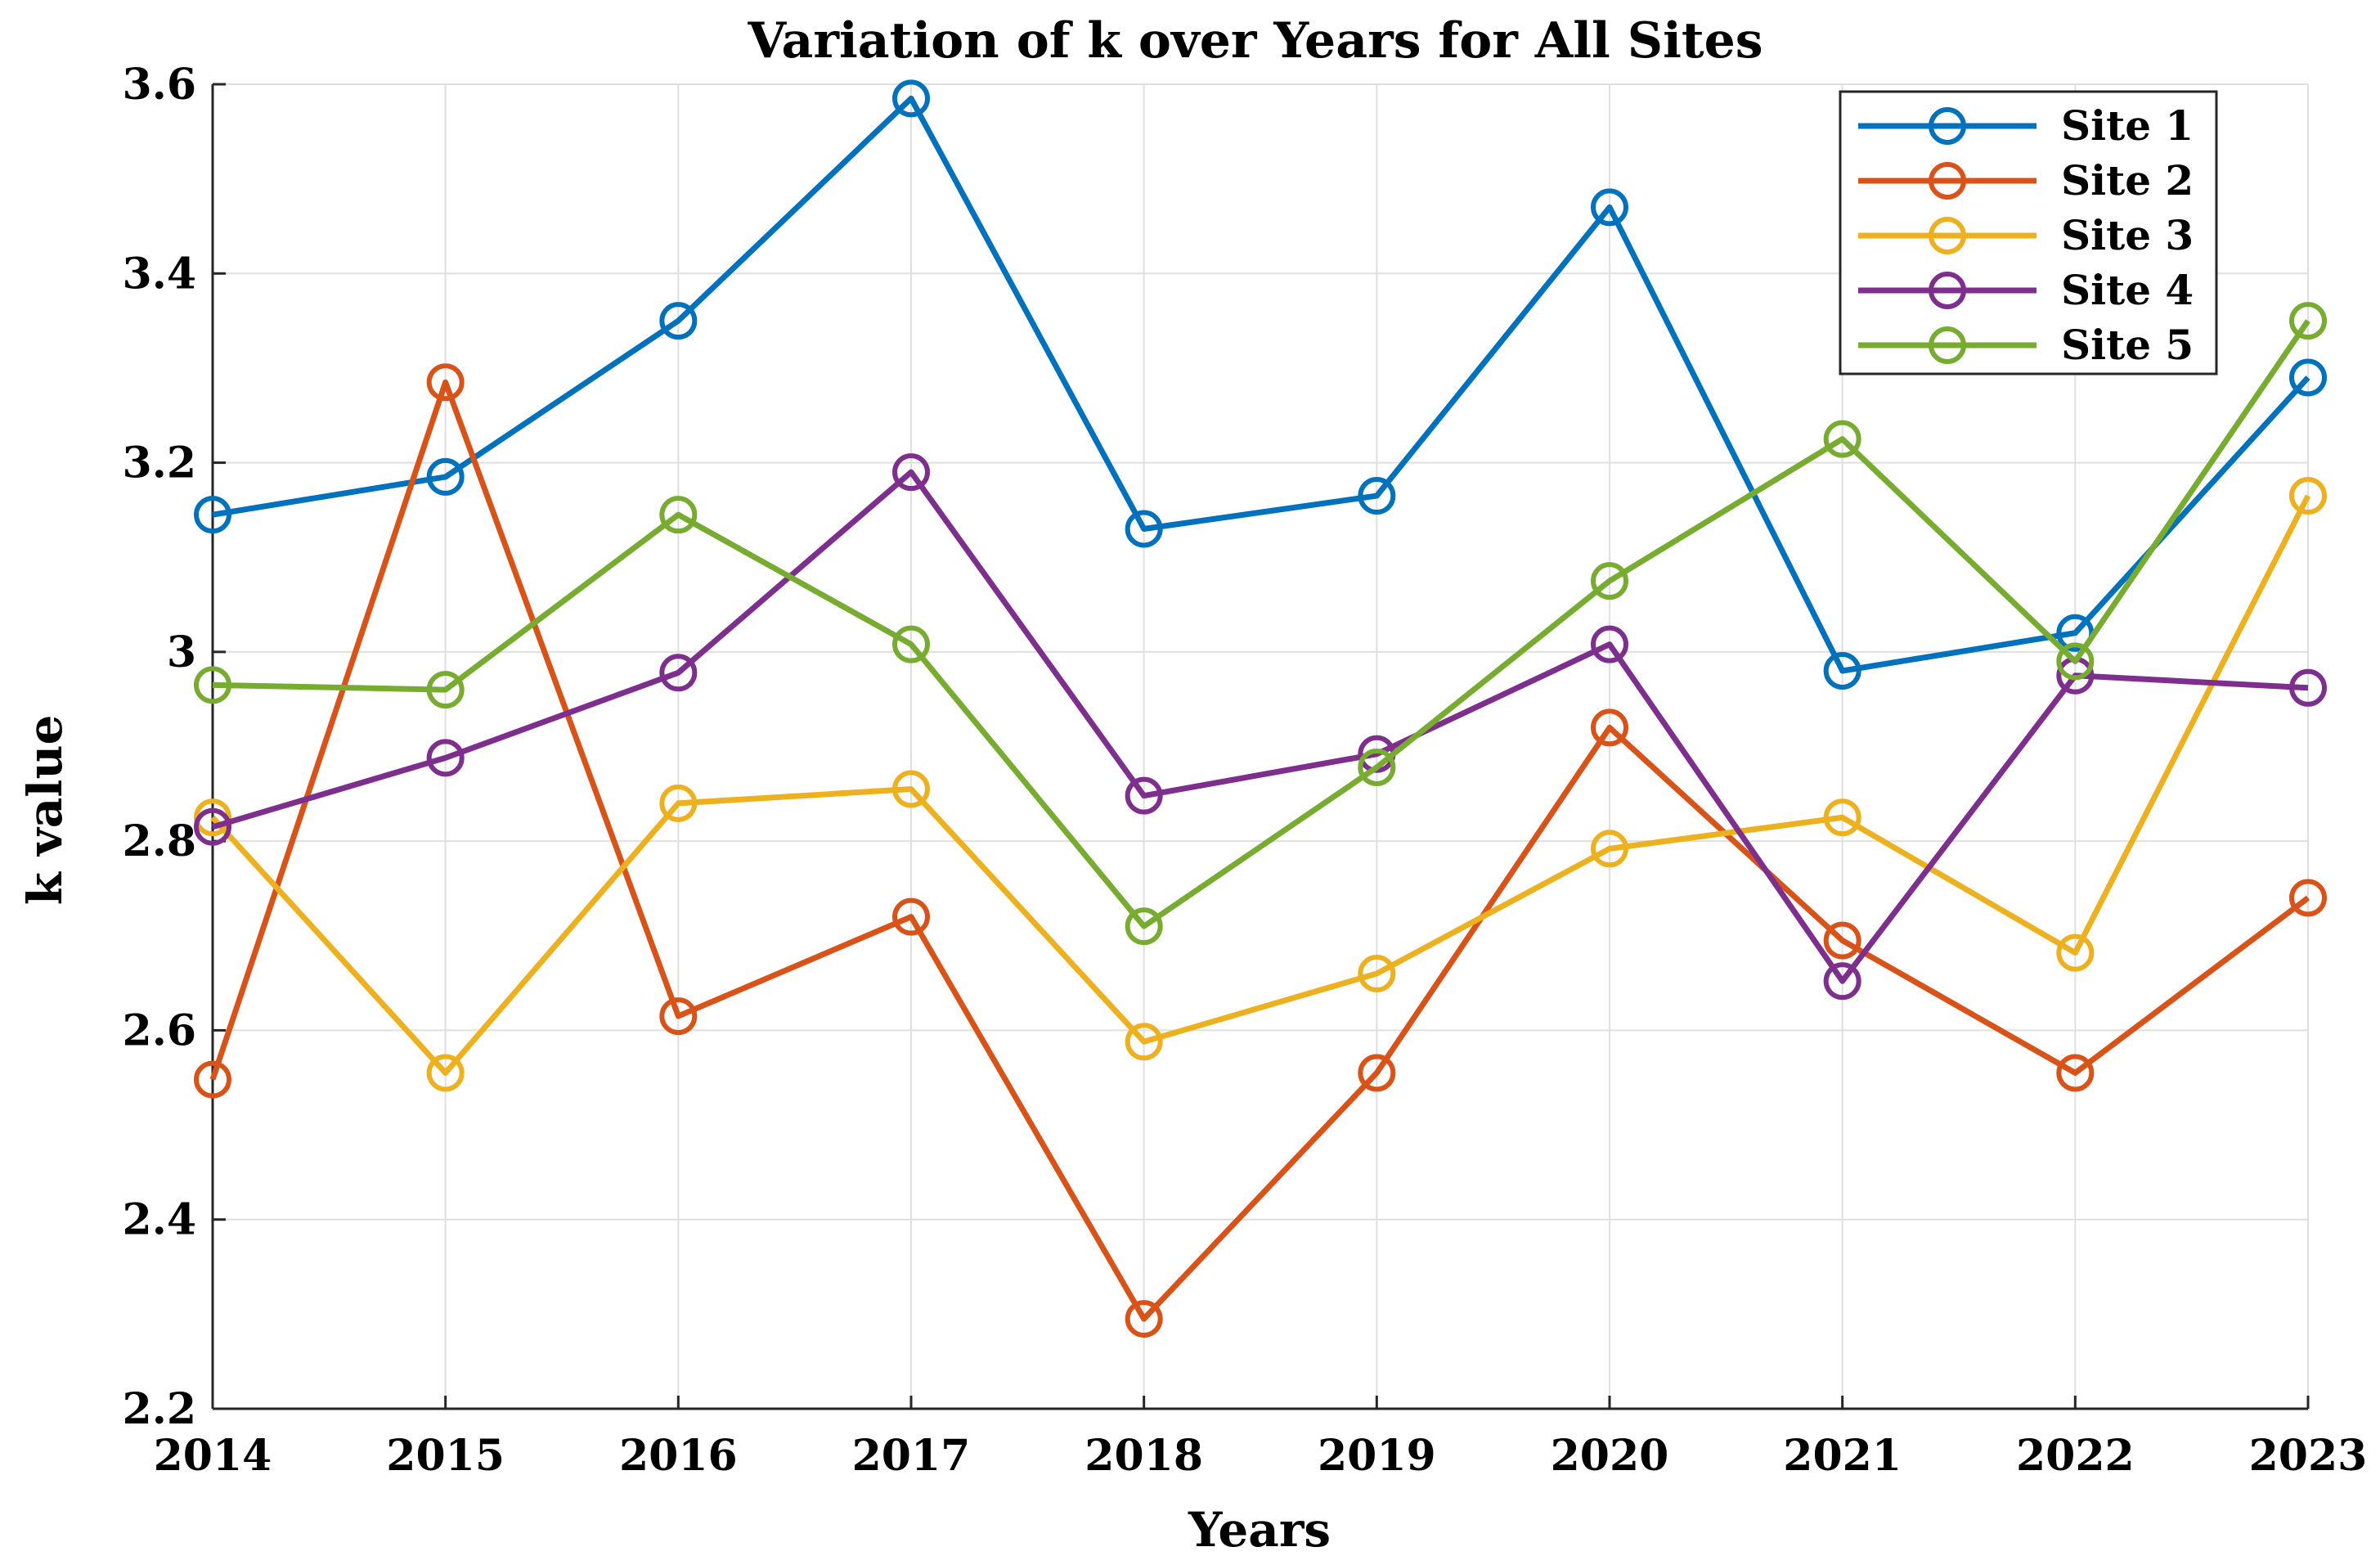 The width and height of the screenshot is (2380, 1565). What do you see at coordinates (2026, 180) in the screenshot?
I see `legend-item: Site 2` at bounding box center [2026, 180].